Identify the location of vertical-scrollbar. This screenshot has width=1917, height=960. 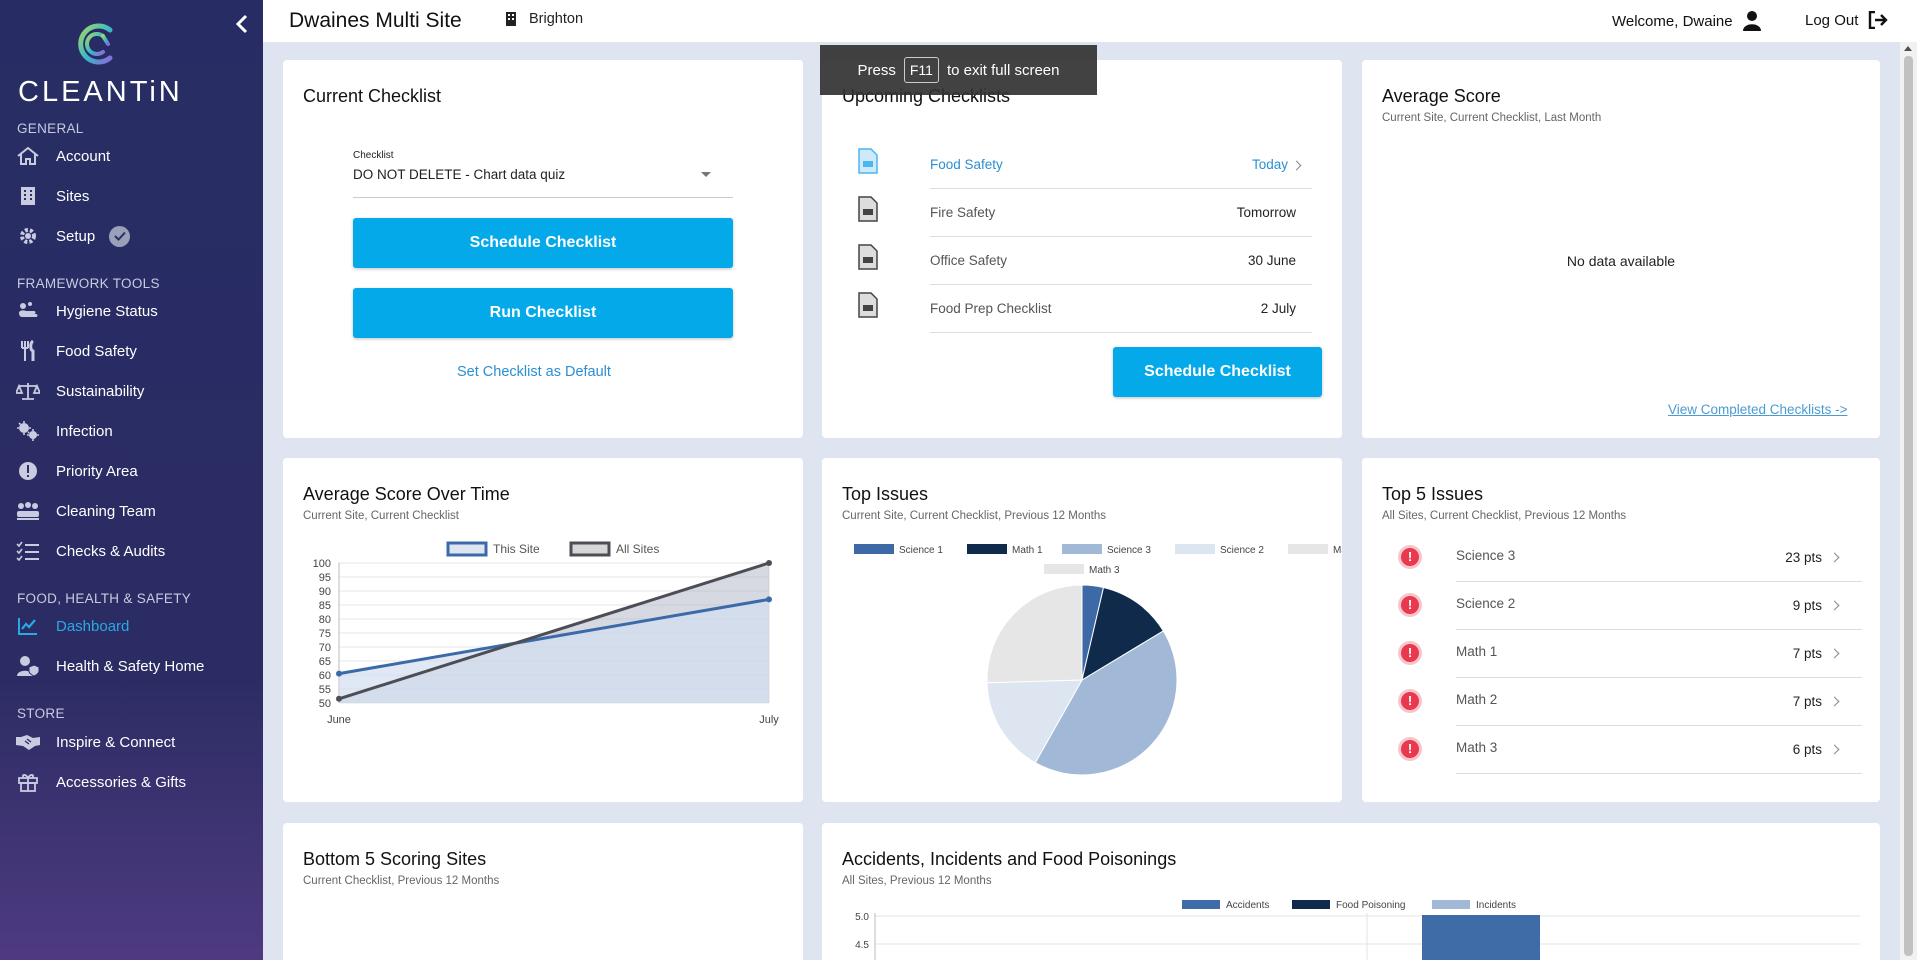
(1908, 501).